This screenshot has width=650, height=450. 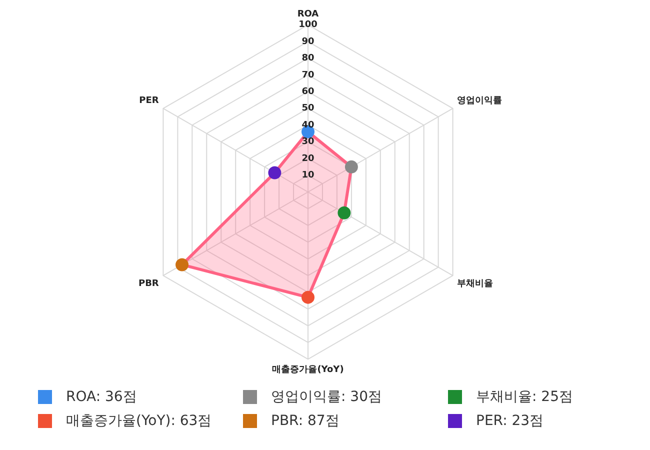 I want to click on text: 영업이익률: 30점, so click(x=326, y=397).